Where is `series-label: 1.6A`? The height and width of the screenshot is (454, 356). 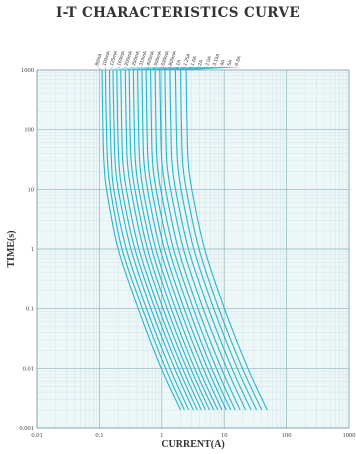 series-label: 1.6A is located at coordinates (194, 61).